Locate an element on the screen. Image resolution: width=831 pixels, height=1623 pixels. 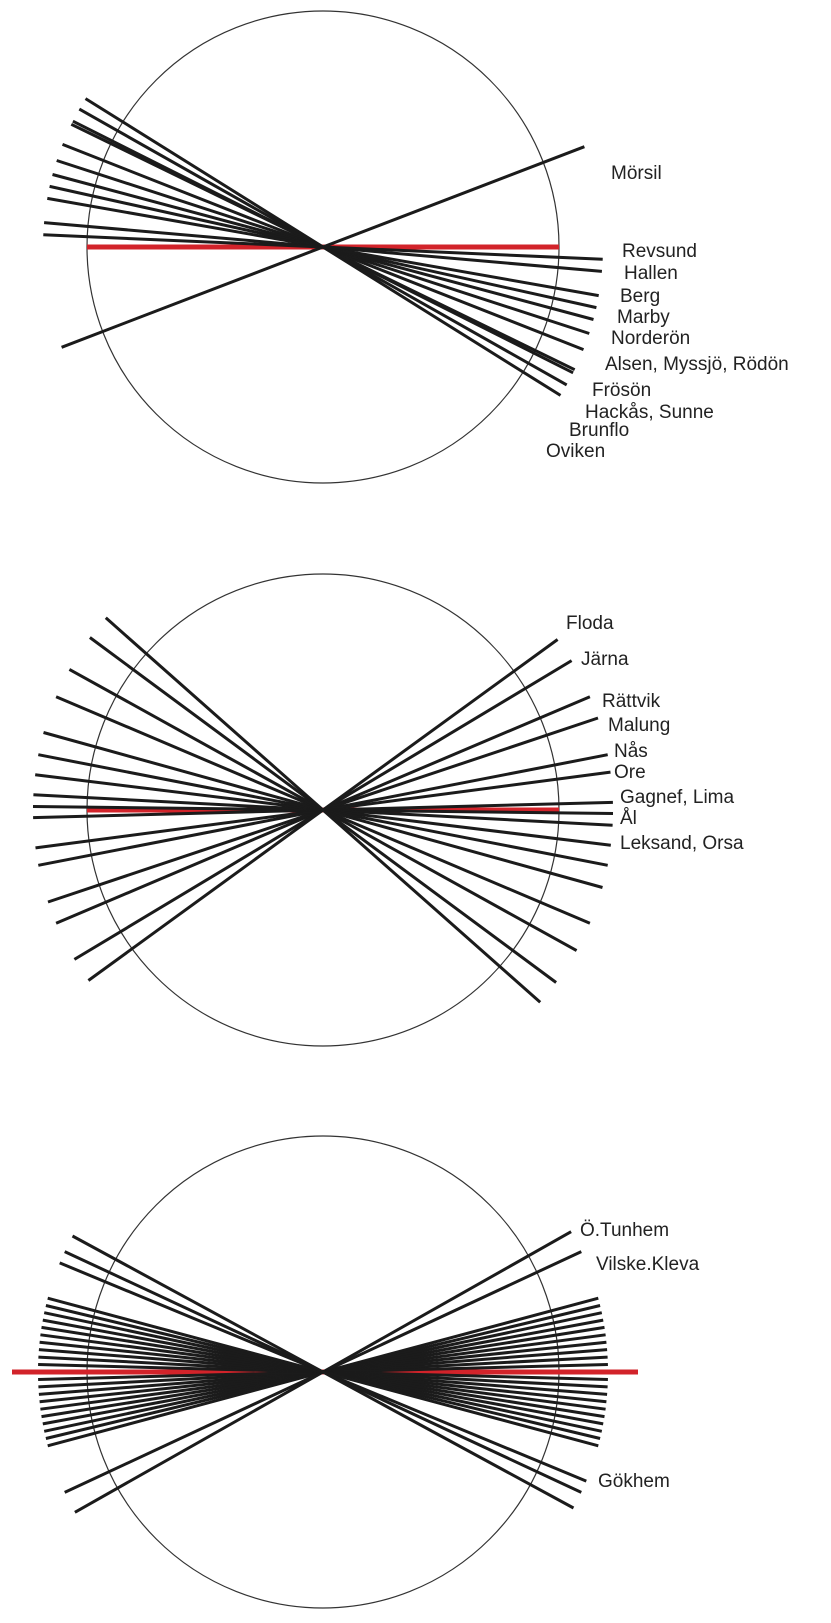
place-label-gagnef-lima: Gagnef, Lima is located at coordinates (677, 797).